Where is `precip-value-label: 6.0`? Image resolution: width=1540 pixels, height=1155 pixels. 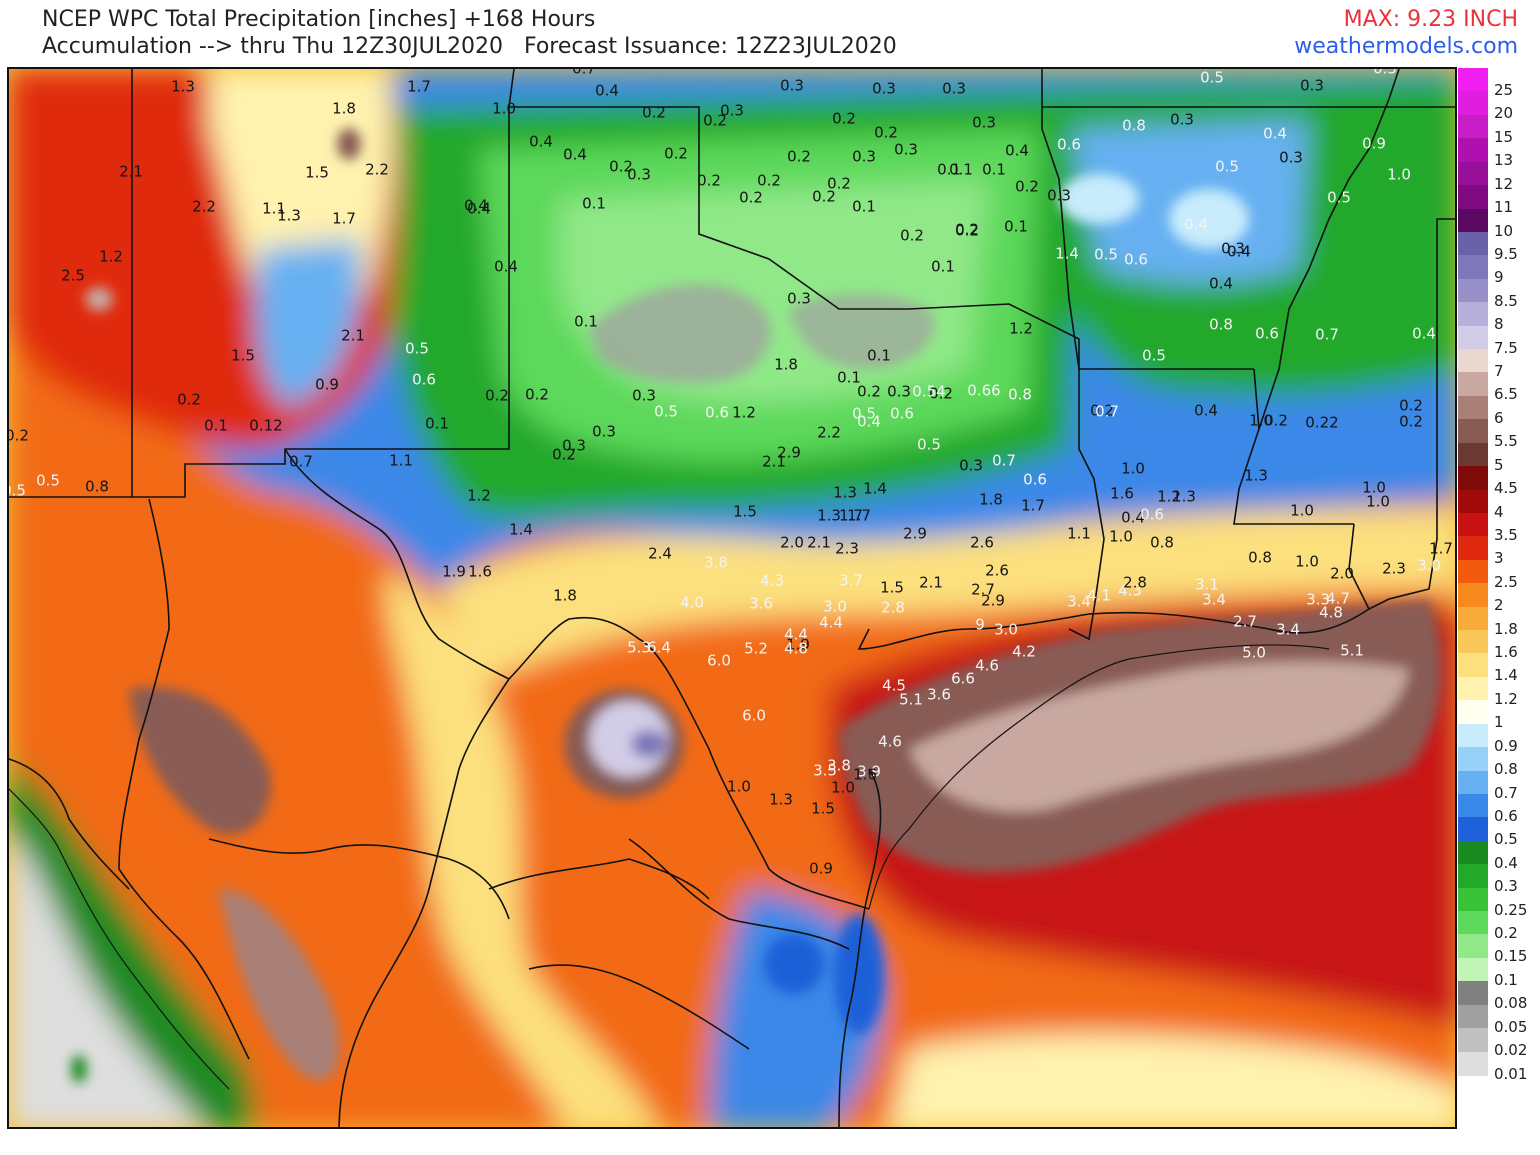
precip-value-label: 6.0 is located at coordinates (719, 660).